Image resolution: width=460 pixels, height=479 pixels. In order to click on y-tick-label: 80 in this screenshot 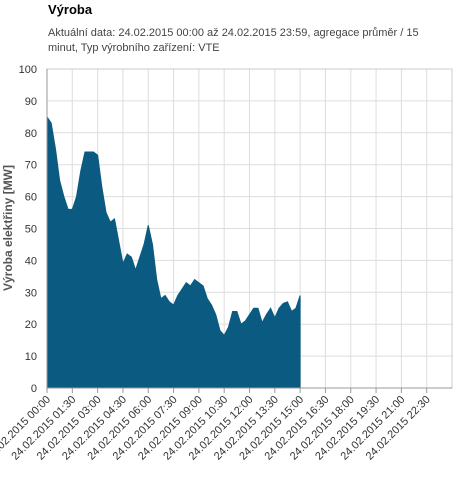, I will do `click(31, 134)`.